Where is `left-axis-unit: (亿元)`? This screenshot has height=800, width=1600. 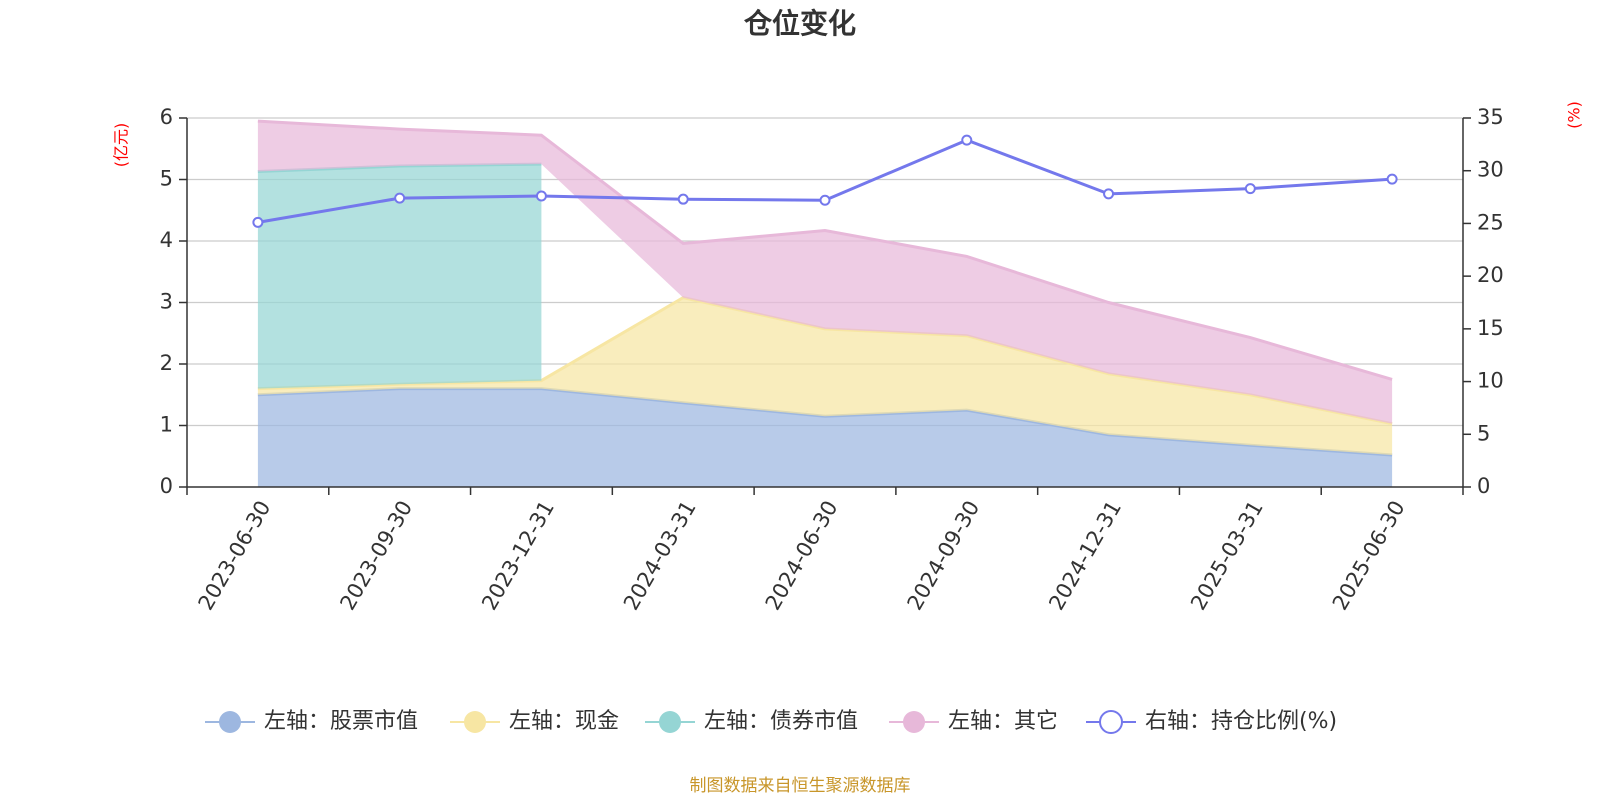
left-axis-unit: (亿元) is located at coordinates (121, 145).